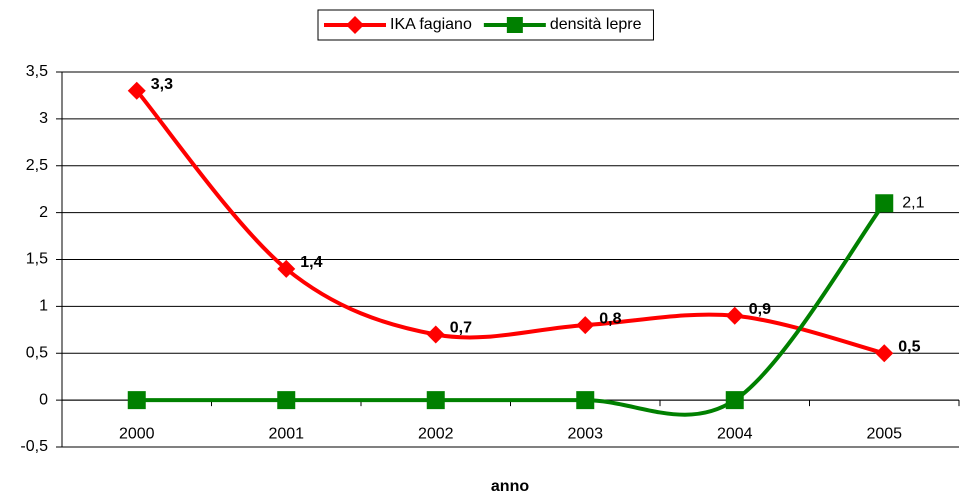 This screenshot has height=498, width=960. I want to click on legend-label: IKA fagiano, so click(431, 24).